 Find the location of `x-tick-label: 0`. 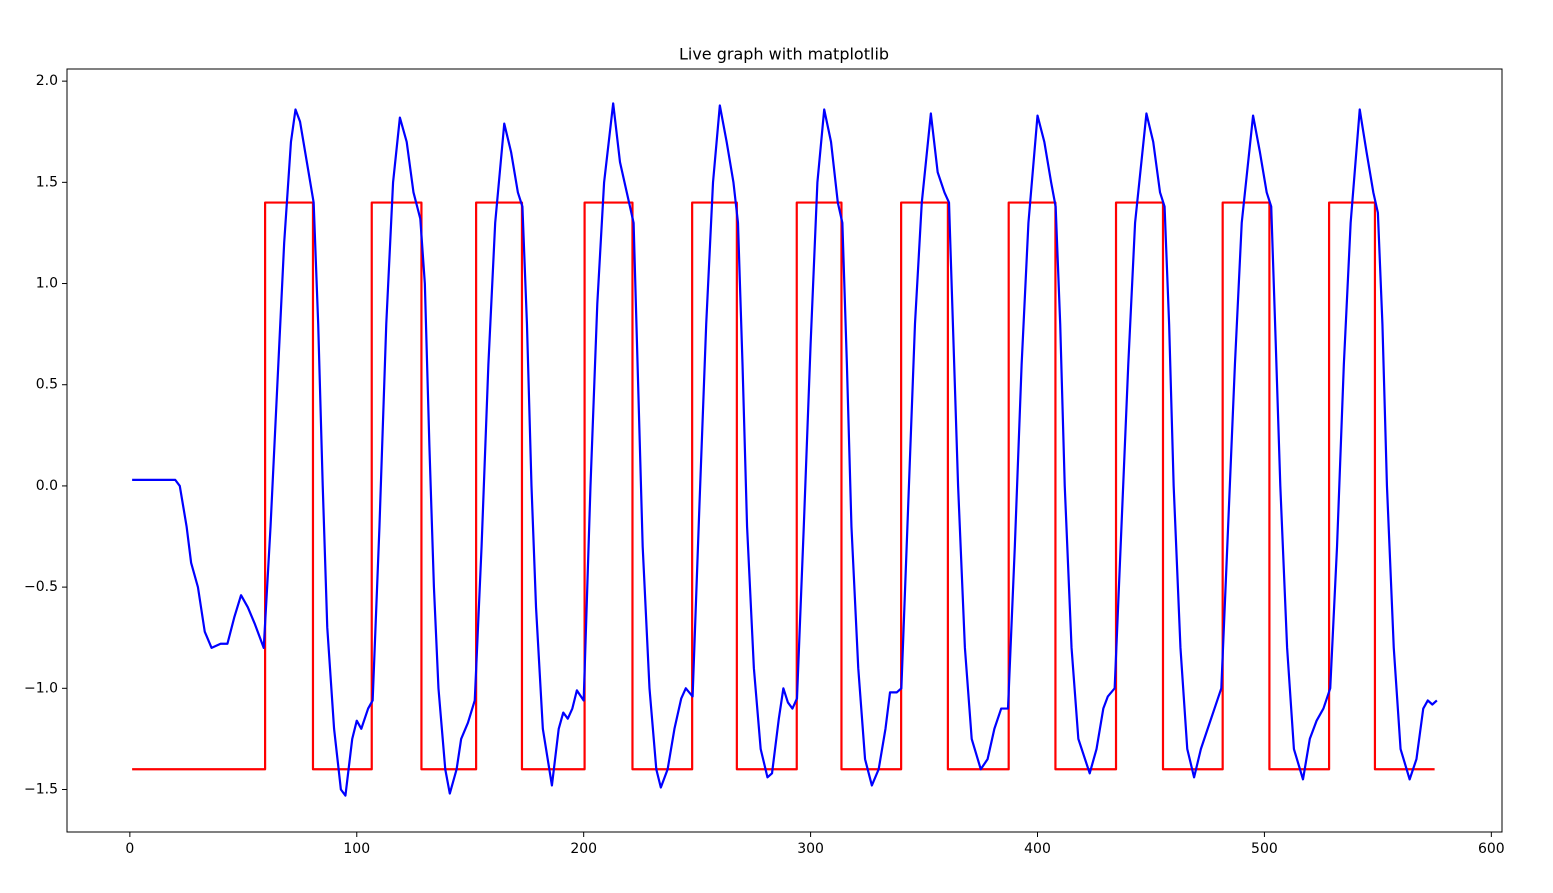

x-tick-label: 0 is located at coordinates (129, 849).